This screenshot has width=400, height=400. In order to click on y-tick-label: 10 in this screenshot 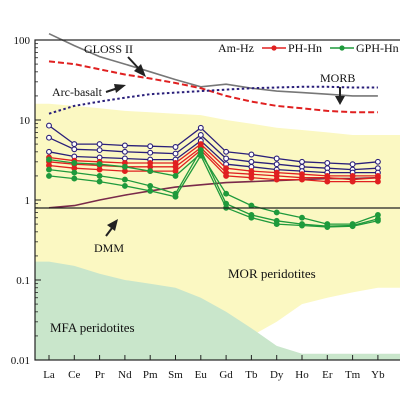, I will do `click(25, 121)`.